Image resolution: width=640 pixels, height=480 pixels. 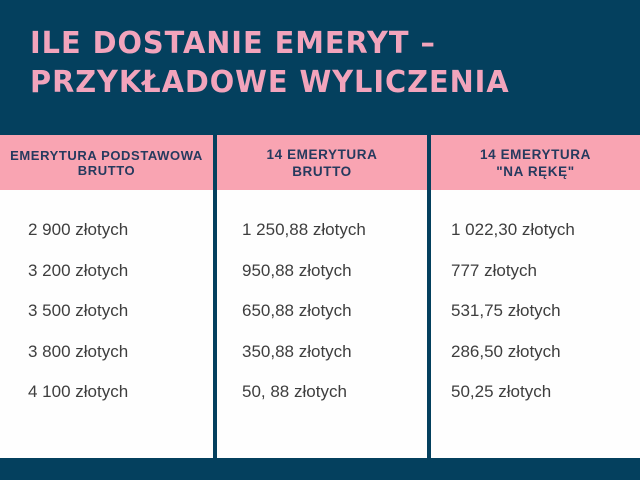 I want to click on header-line: "NA RĘKĘ", so click(x=535, y=171).